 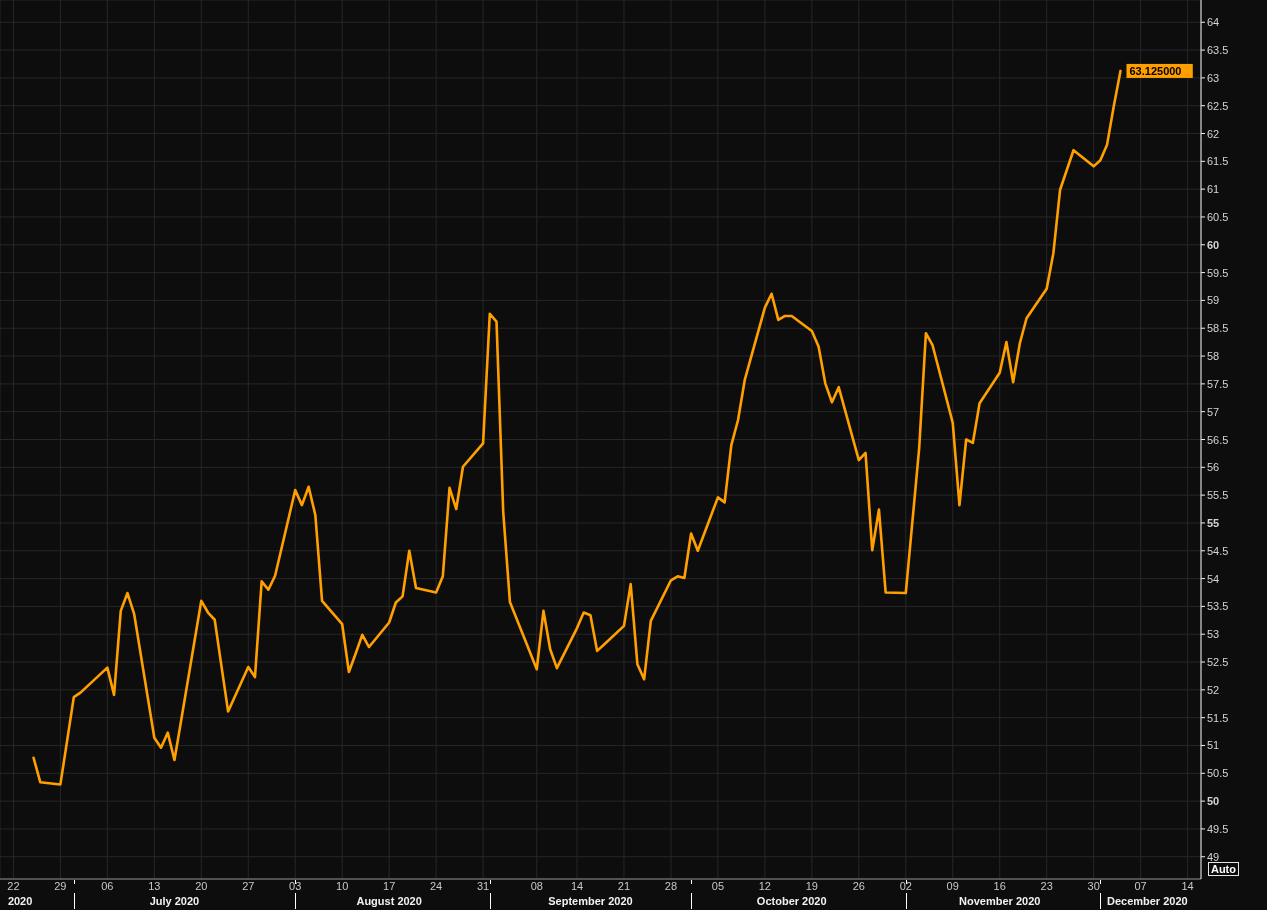 I want to click on y-tick-label: 53.5, so click(x=1218, y=606).